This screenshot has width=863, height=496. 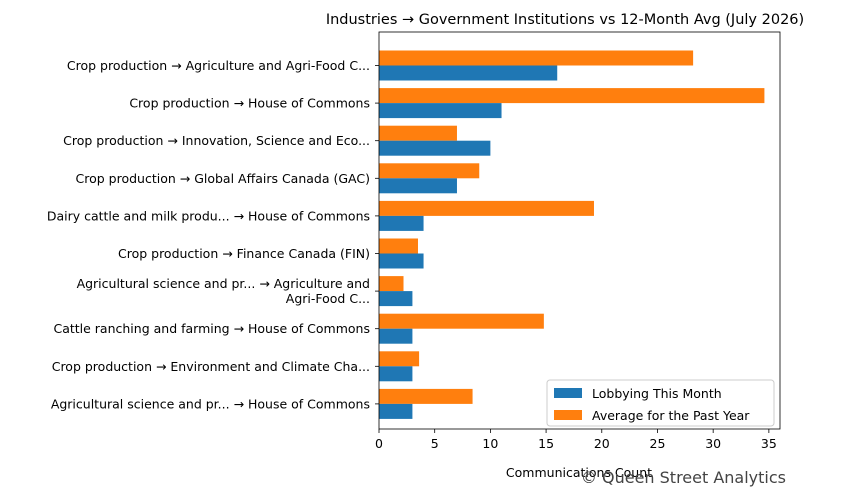 What do you see at coordinates (490, 443) in the screenshot?
I see `x-tick-label-10: 10` at bounding box center [490, 443].